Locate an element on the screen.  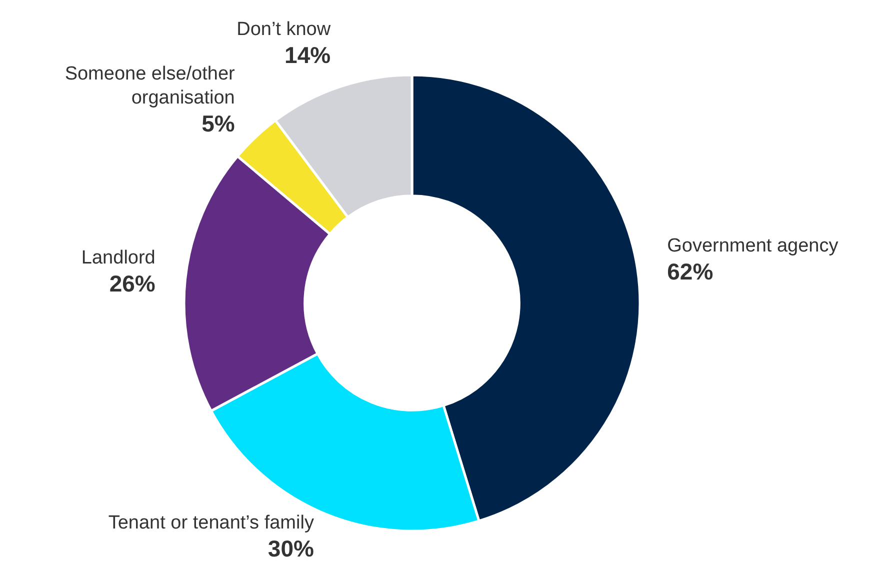
slice-label: Someone else/other organisation is located at coordinates (150, 85).